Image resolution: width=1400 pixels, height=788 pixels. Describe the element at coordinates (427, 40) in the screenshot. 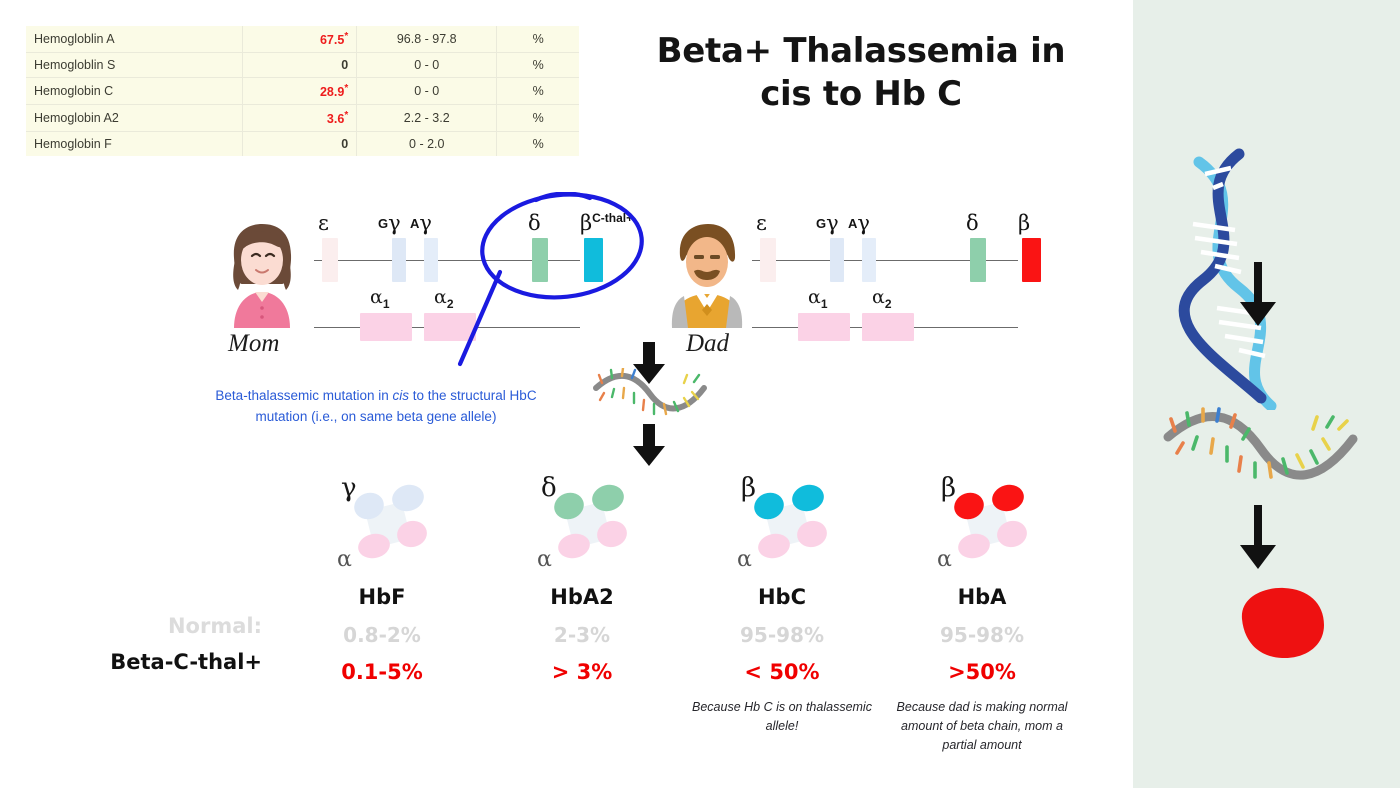

I see `cell-reference-range: 96.8 - 97.8` at that location.